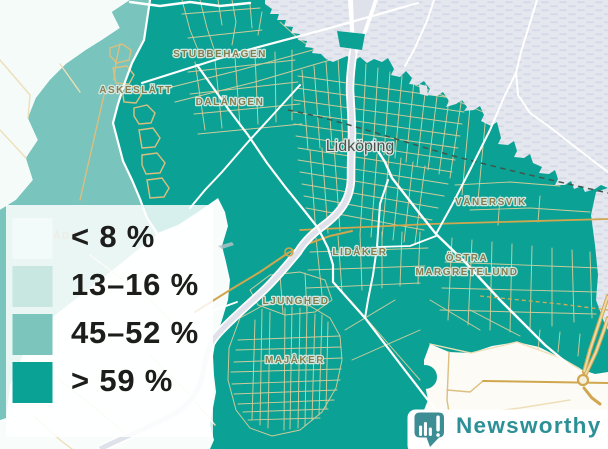 The height and width of the screenshot is (449, 608). I want to click on svg-text: DALÄNGEN, so click(230, 101).